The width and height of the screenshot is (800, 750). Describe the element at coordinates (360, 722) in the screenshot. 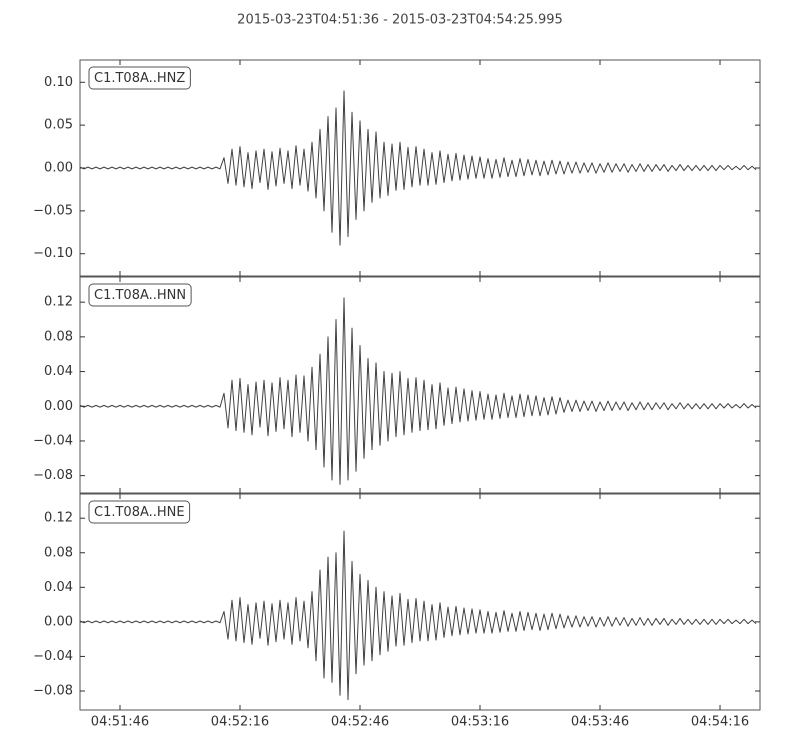

I see `x-tick-label: 04:52:46` at that location.